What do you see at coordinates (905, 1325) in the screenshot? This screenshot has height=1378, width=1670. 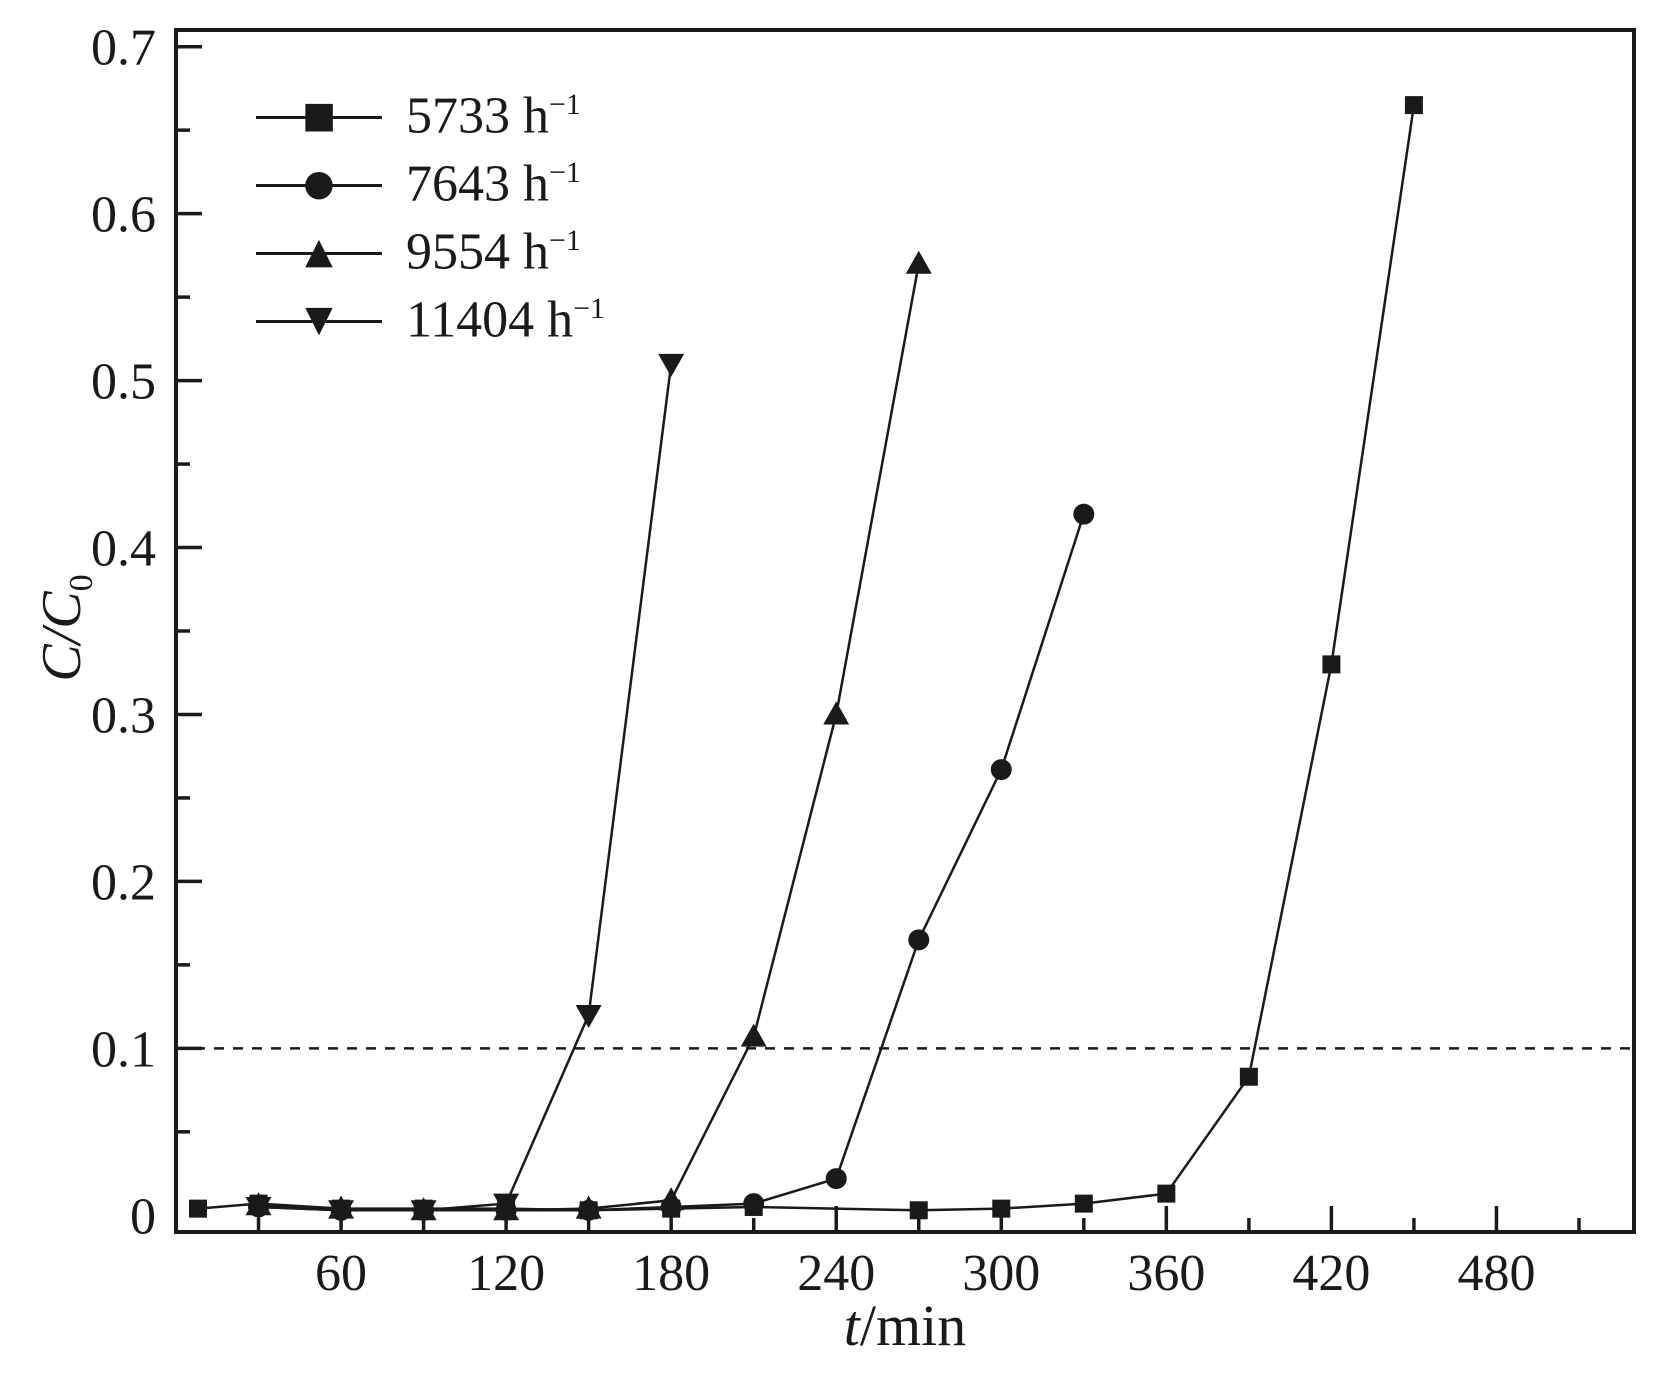 I see `x-axis-label: t/min` at bounding box center [905, 1325].